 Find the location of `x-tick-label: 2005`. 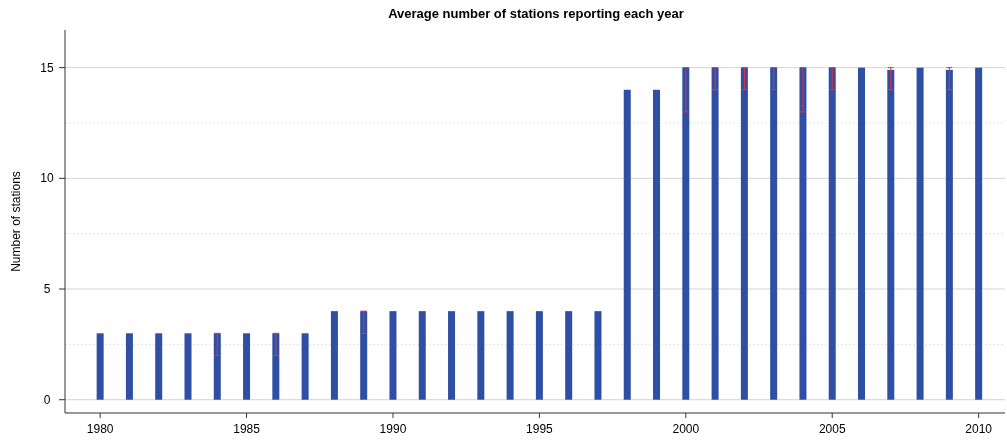

x-tick-label: 2005 is located at coordinates (832, 429).